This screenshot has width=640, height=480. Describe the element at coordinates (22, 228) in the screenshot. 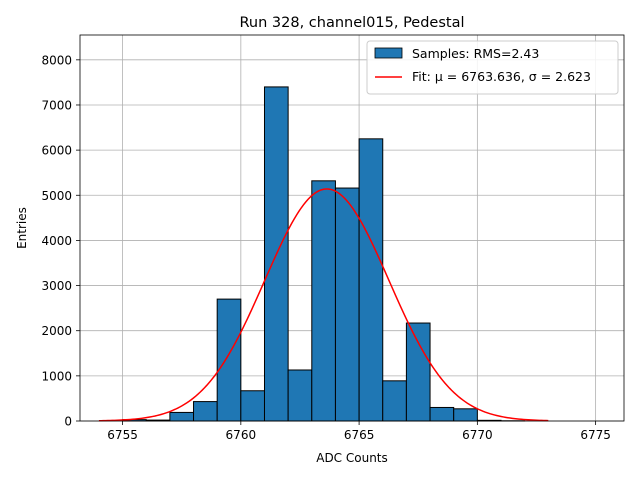

I see `y-axis-label: Entries` at that location.